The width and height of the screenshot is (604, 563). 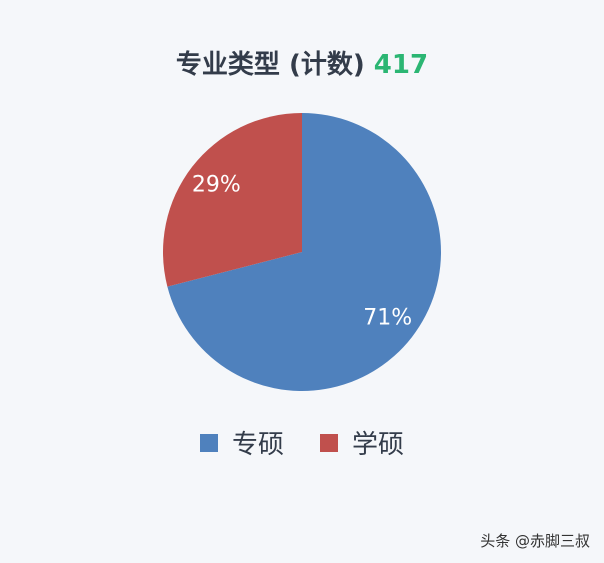 I want to click on legend-swatch-xueshuo, so click(x=329, y=442).